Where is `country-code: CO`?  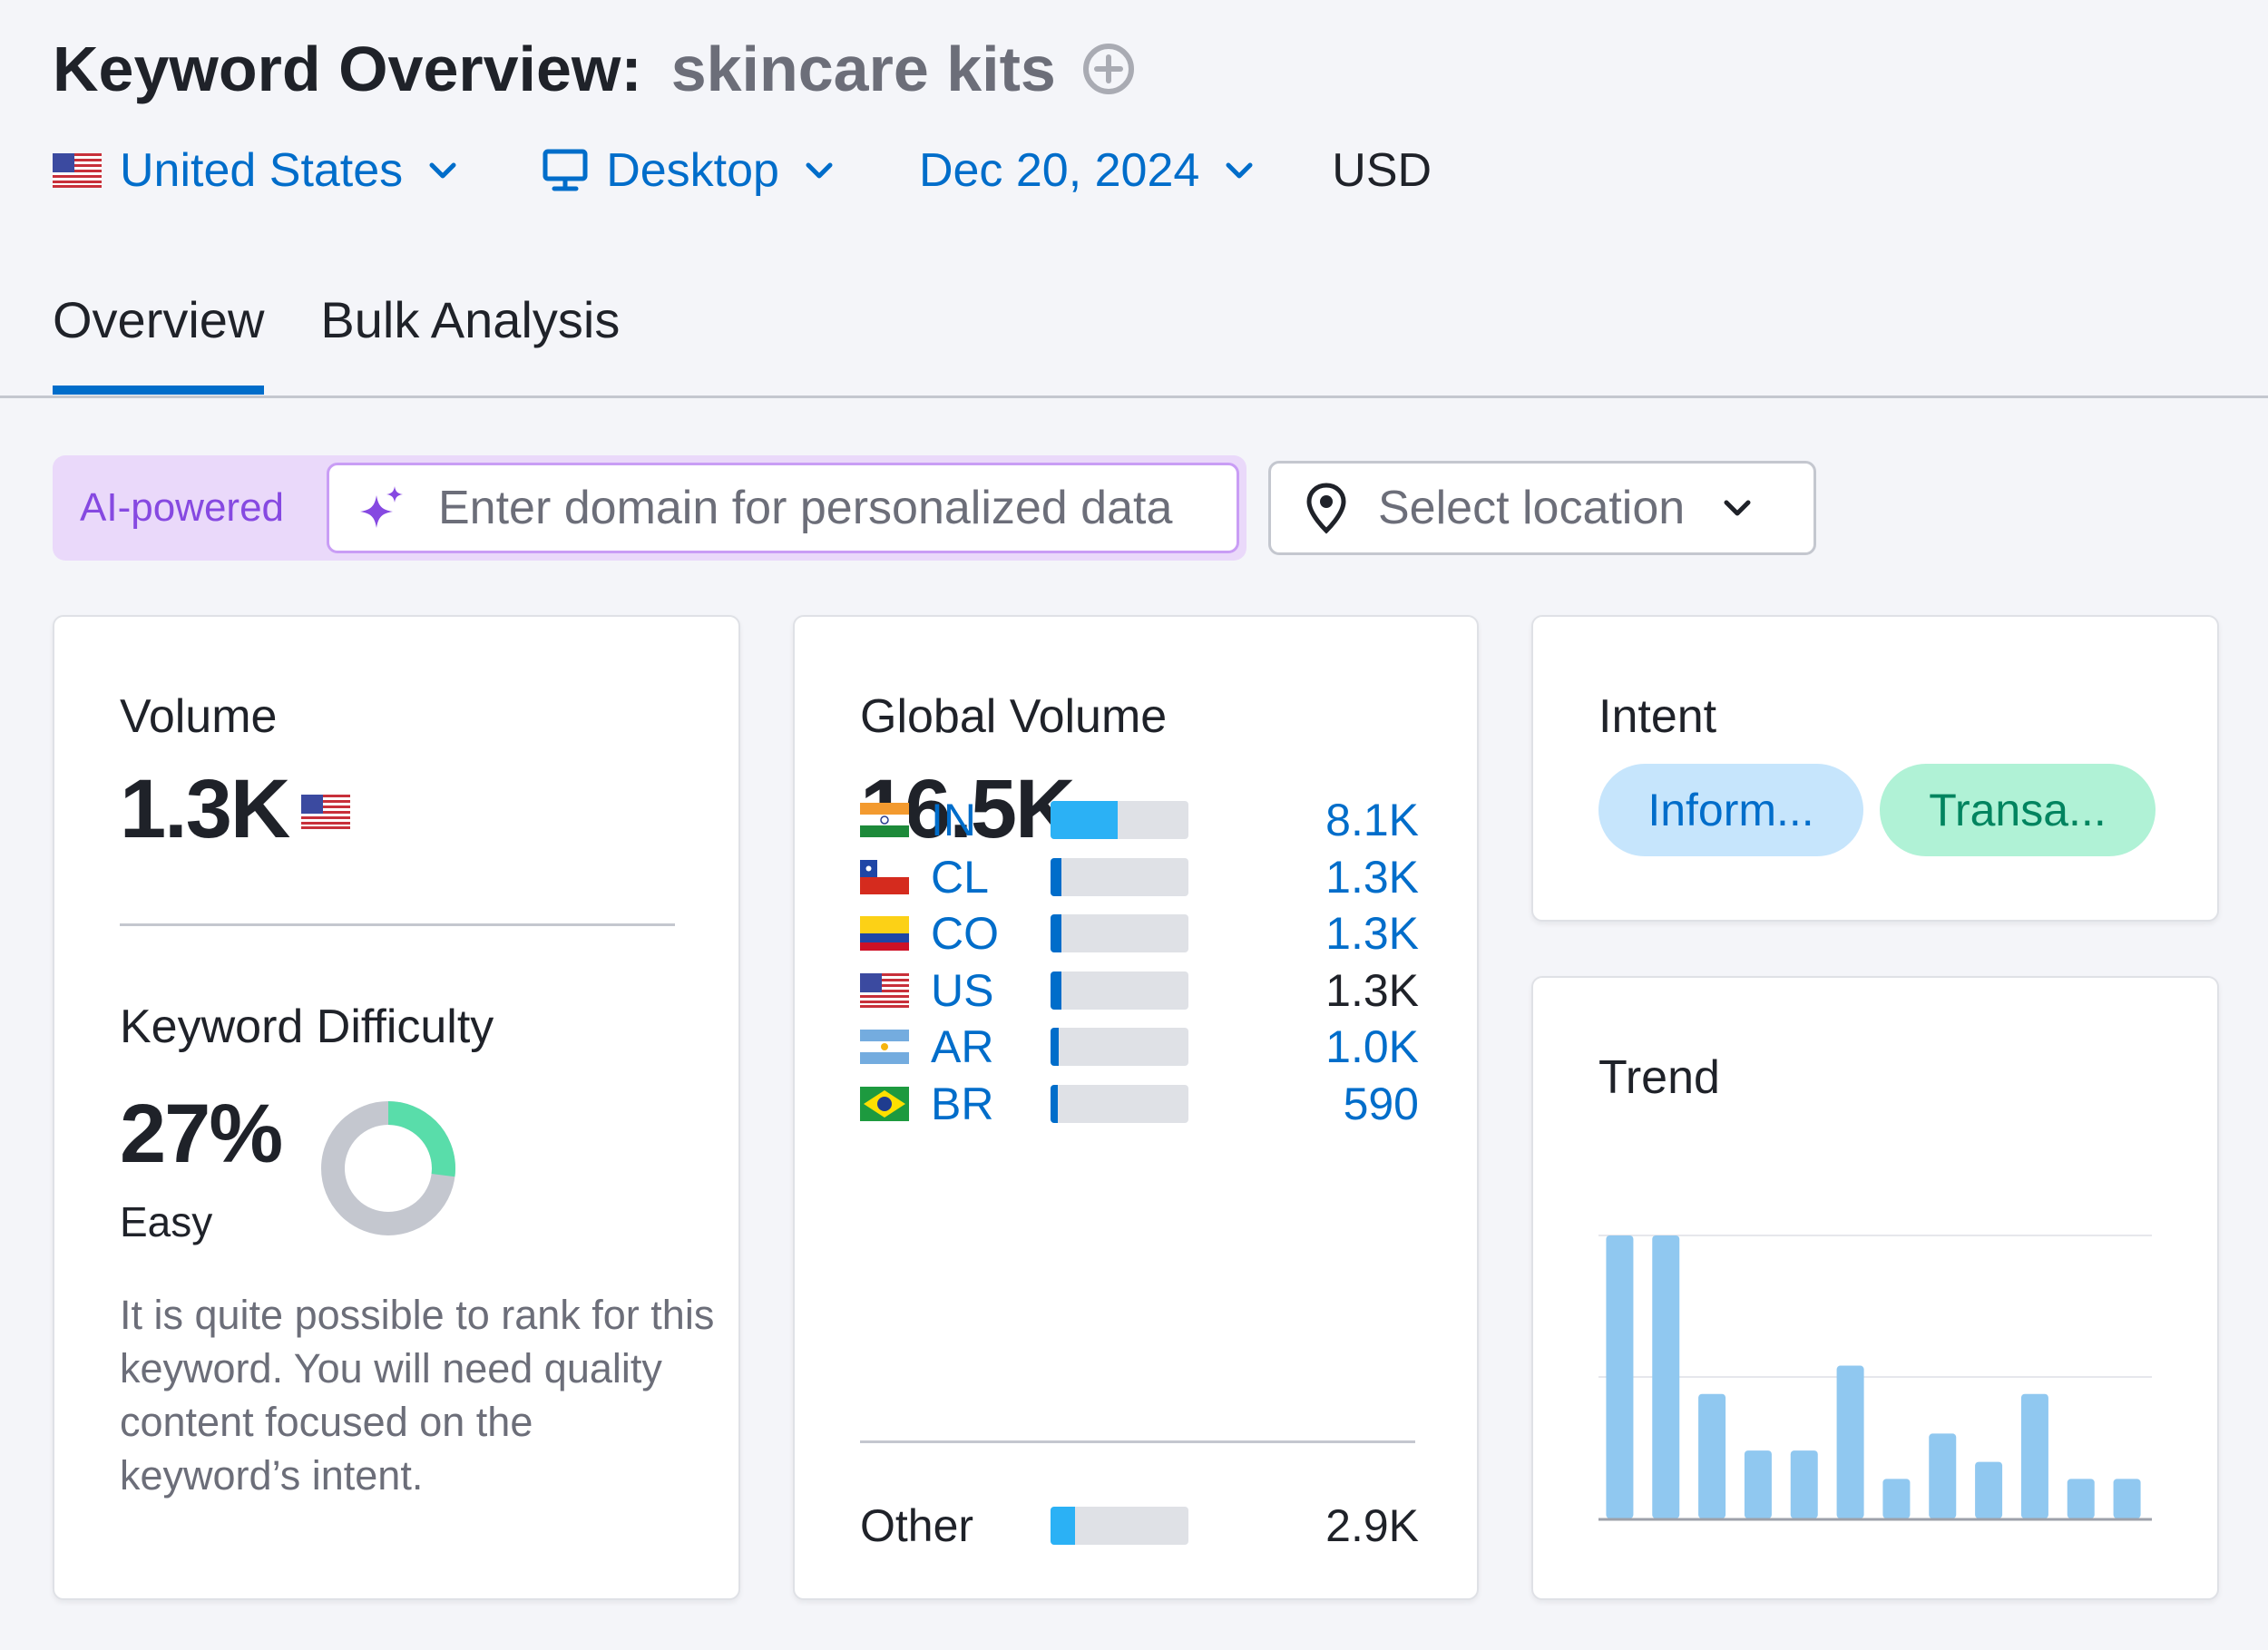 country-code: CO is located at coordinates (965, 934).